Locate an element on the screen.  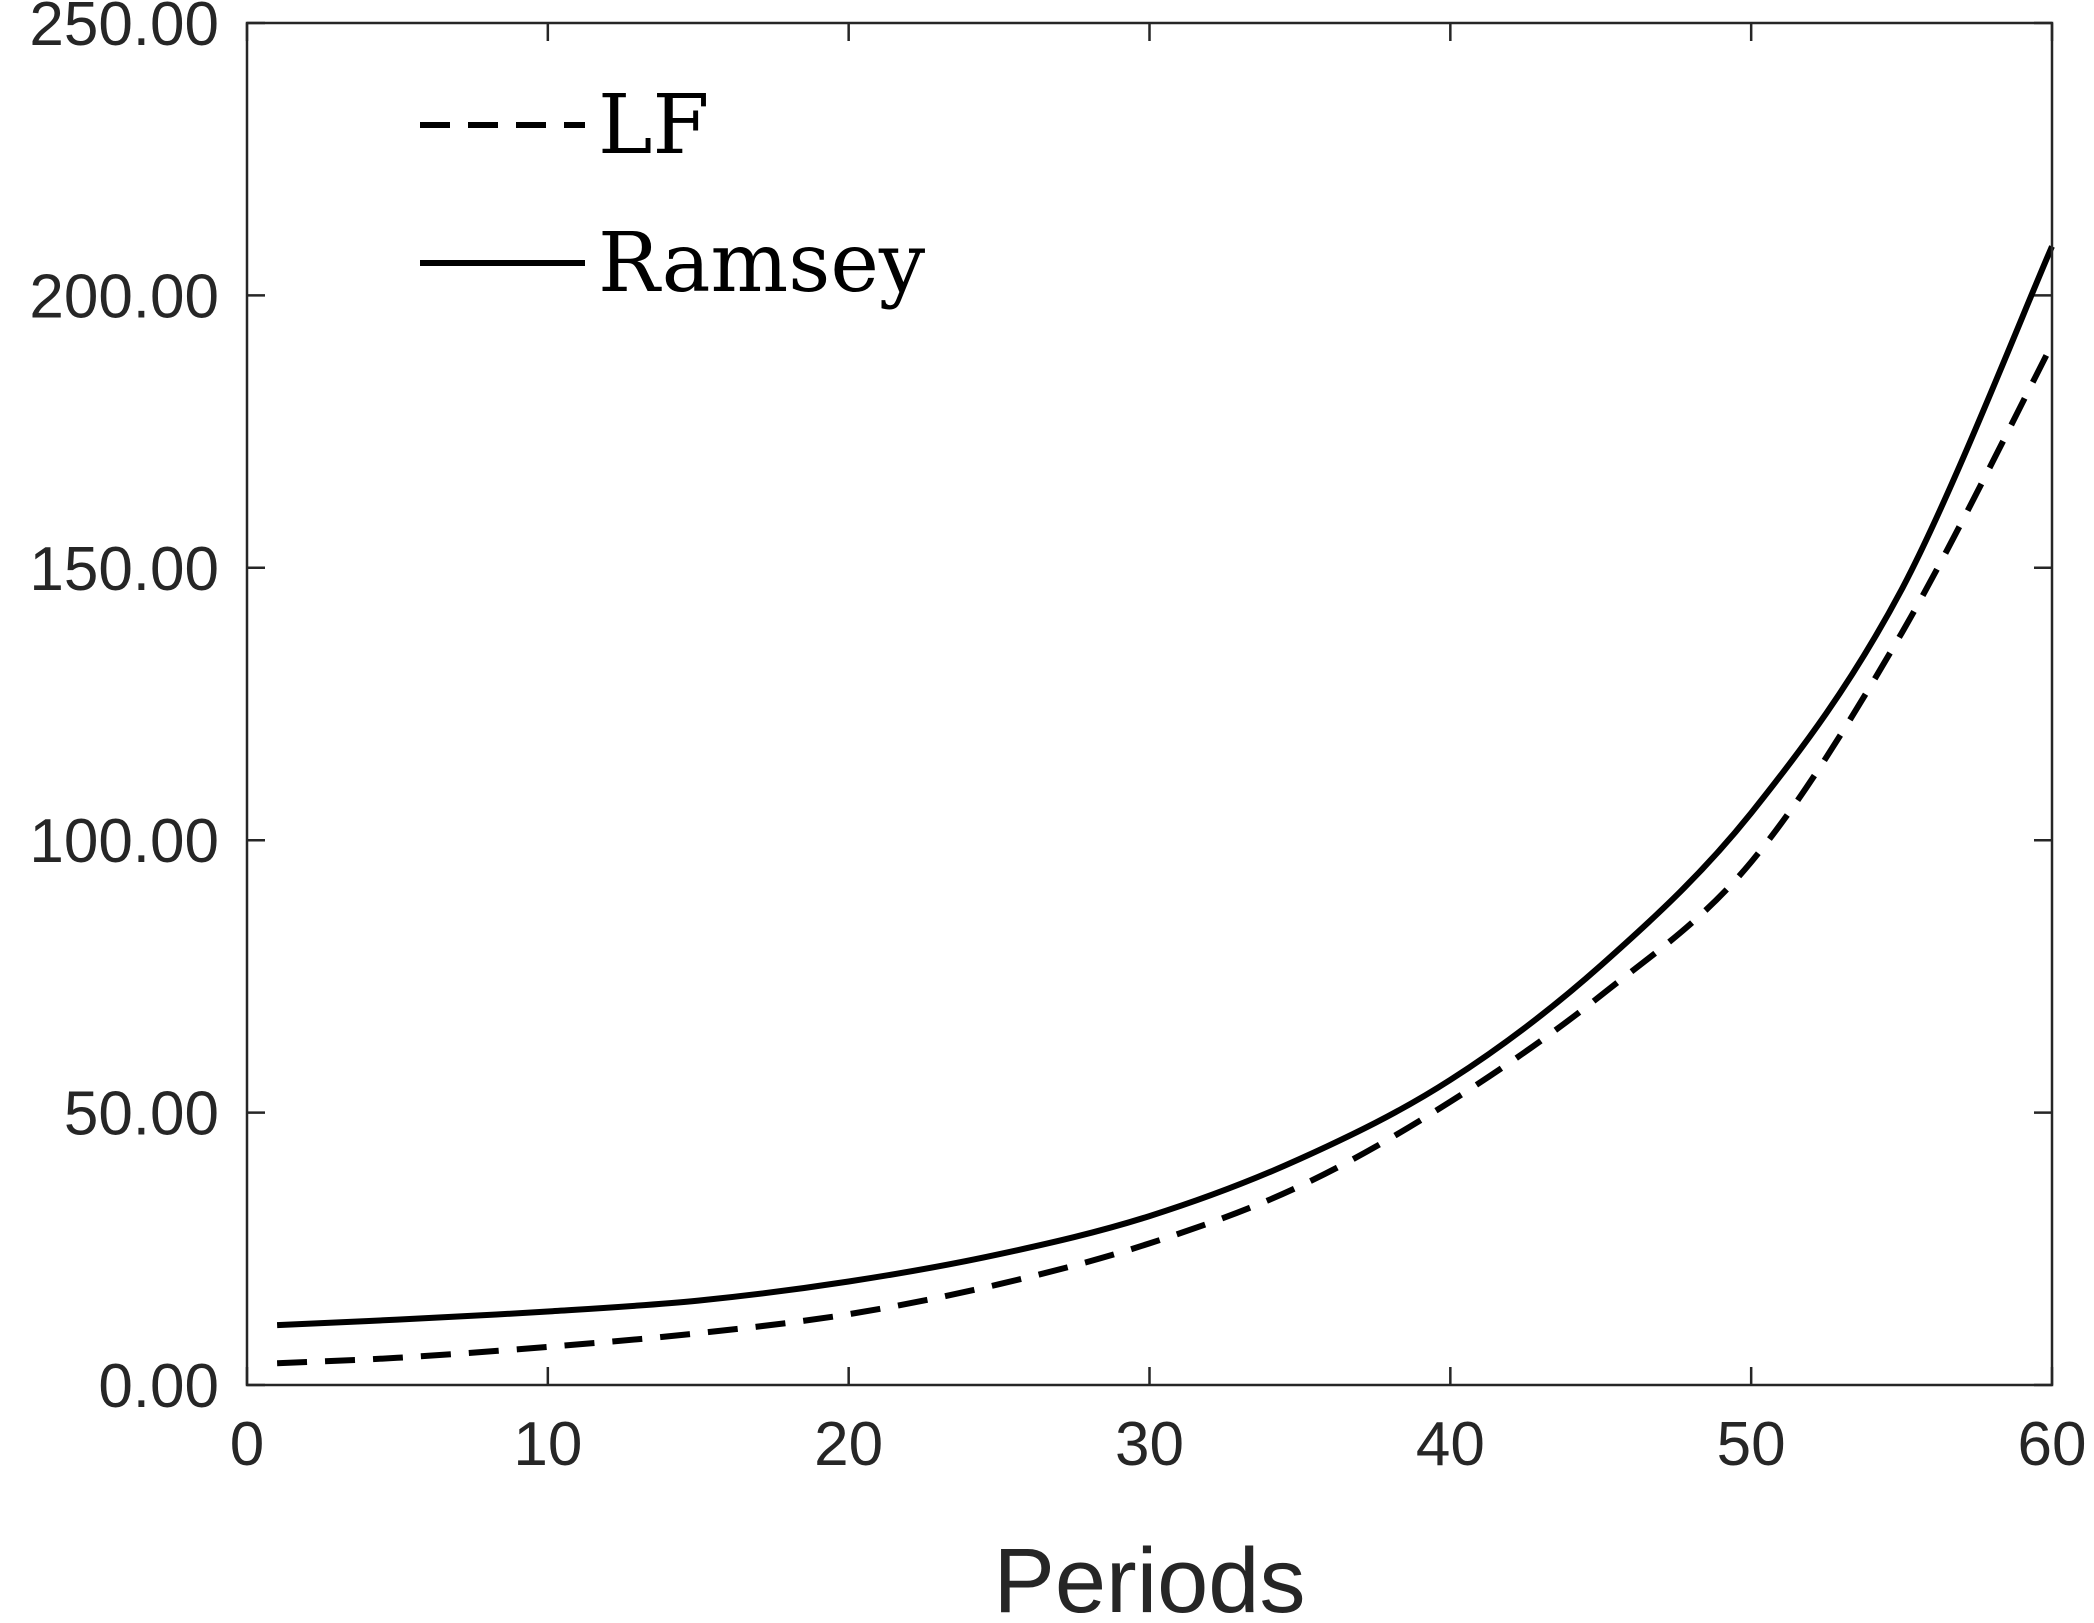
legend: LF Ramsey is located at coordinates (673, 194).